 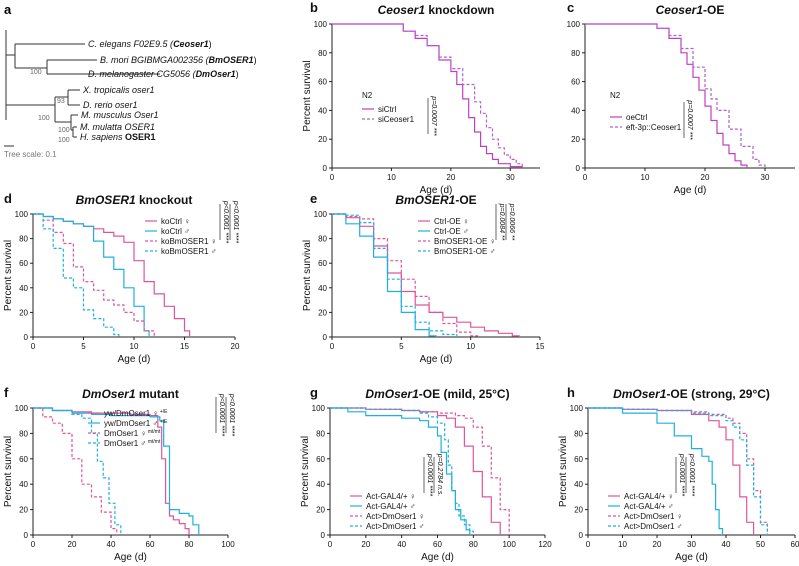 What do you see at coordinates (459, 10) in the screenshot?
I see `chart-title-rest: knockdown` at bounding box center [459, 10].